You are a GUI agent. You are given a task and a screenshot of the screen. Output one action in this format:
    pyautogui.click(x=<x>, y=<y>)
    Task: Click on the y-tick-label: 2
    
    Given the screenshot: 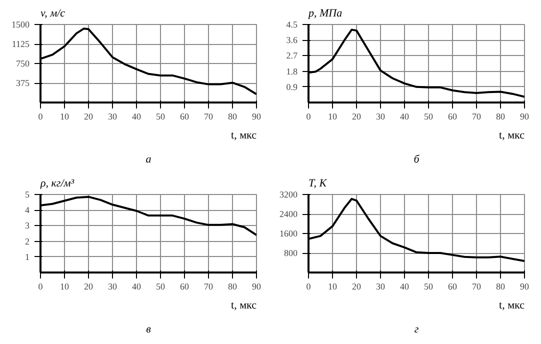 What is the action you would take?
    pyautogui.click(x=27, y=241)
    